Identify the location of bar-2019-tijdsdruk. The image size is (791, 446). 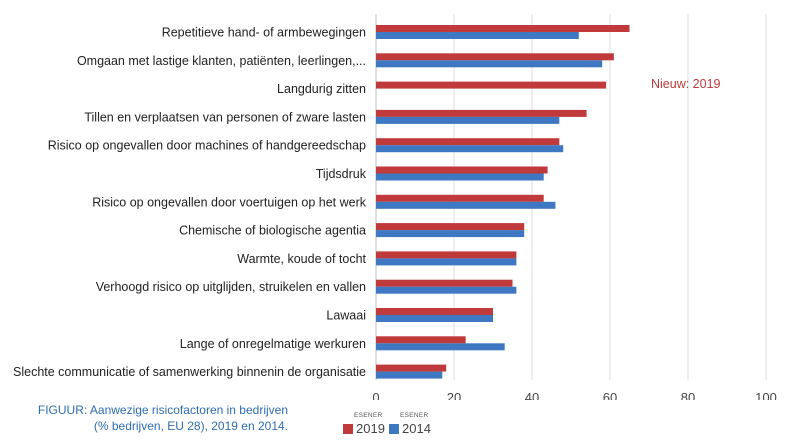
(462, 170).